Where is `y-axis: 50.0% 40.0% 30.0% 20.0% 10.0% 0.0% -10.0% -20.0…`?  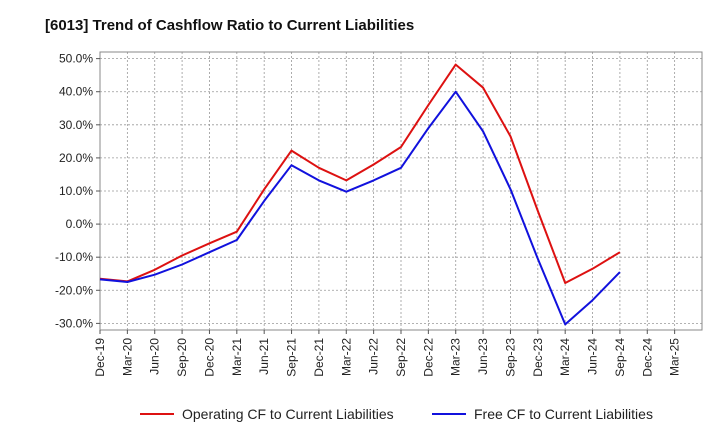
y-axis: 50.0% 40.0% 30.0% 20.0% 10.0% 0.0% -10.0% -20.0… is located at coordinates (77, 191).